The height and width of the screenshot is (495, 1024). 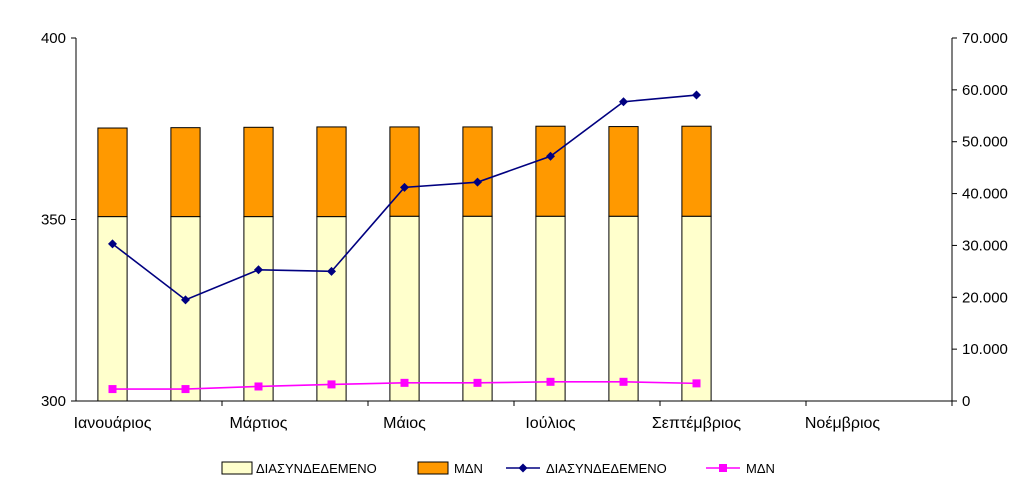 I want to click on right-tick-label: 30.000, so click(x=985, y=245).